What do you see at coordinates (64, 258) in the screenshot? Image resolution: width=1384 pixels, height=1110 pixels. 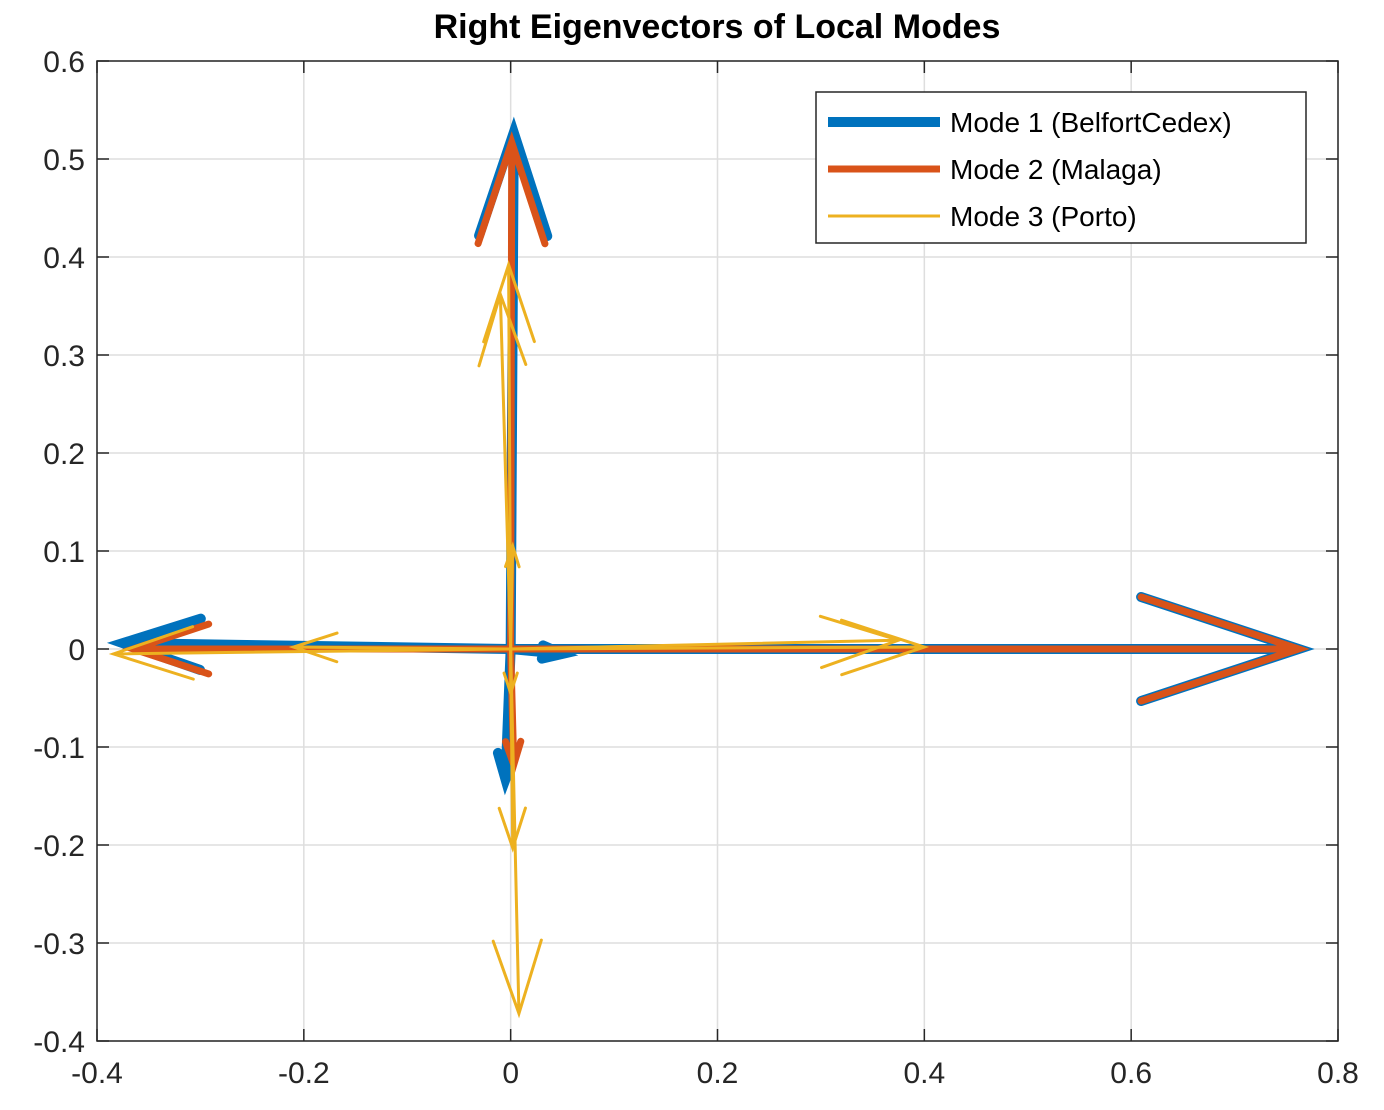 I see `y-tick-label: 0.4` at bounding box center [64, 258].